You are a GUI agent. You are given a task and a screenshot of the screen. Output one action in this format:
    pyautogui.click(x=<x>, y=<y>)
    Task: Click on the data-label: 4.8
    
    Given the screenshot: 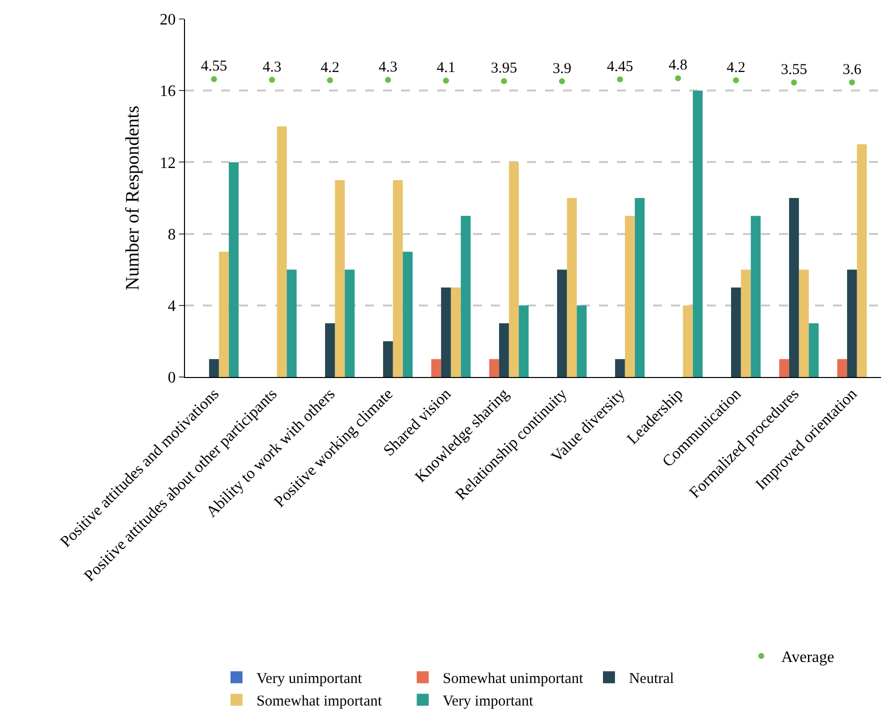 What is the action you would take?
    pyautogui.click(x=678, y=66)
    